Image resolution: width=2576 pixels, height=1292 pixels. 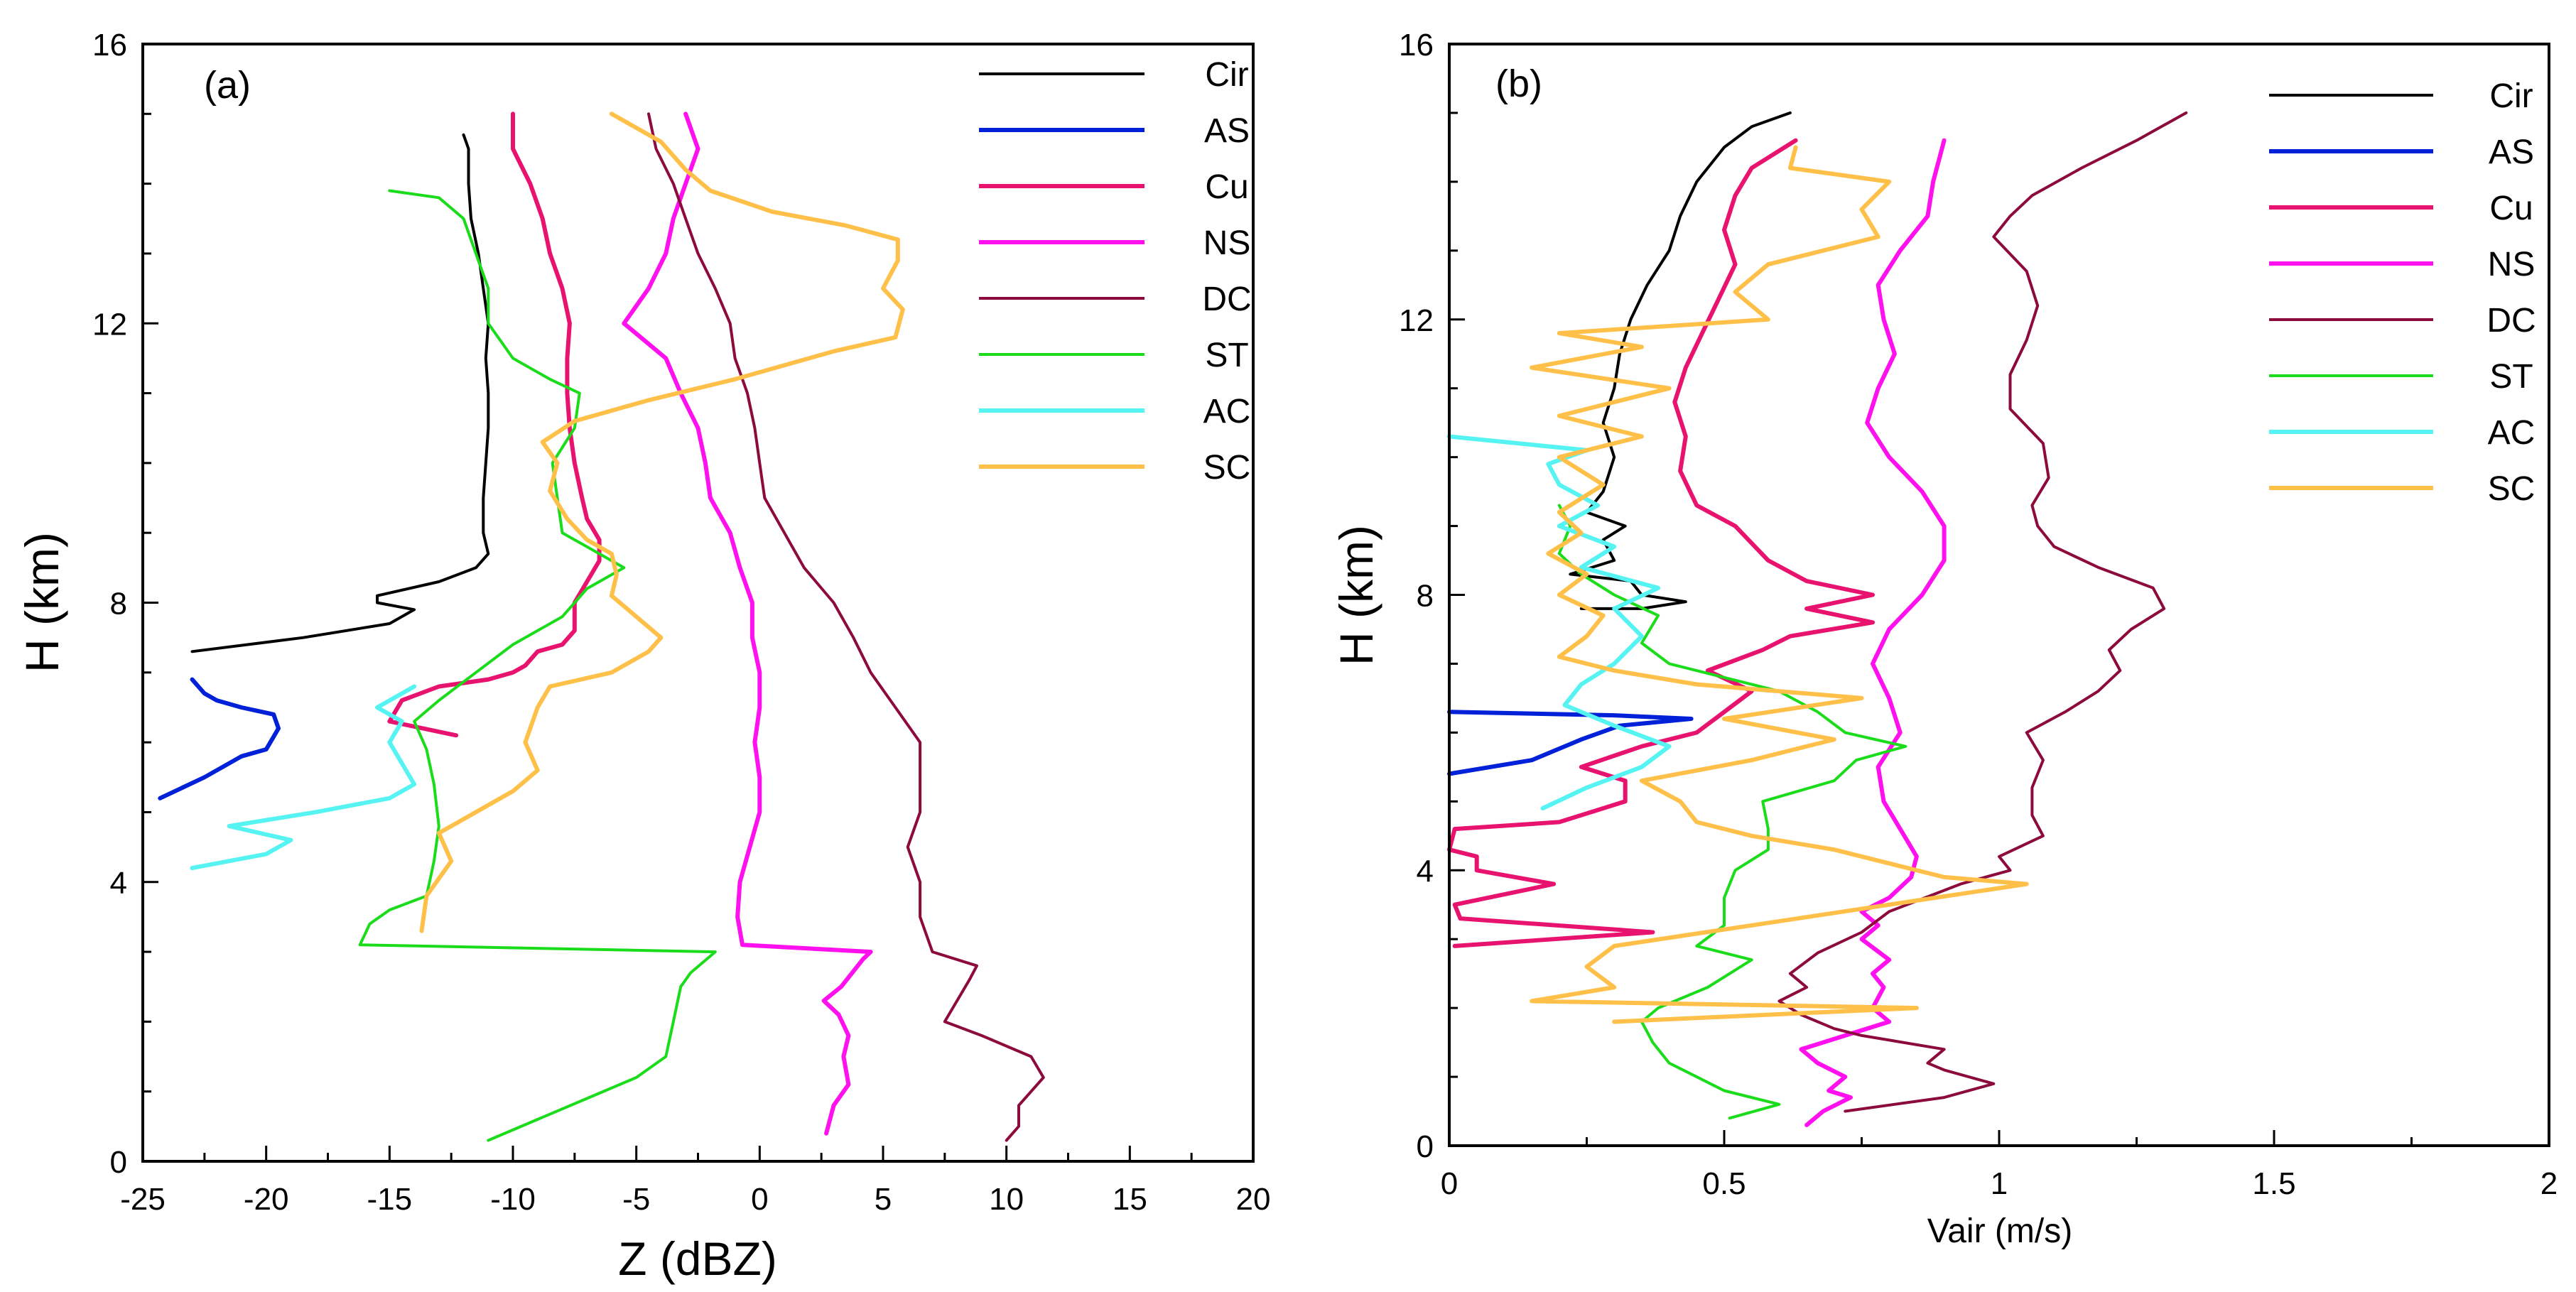 What do you see at coordinates (513, 1199) in the screenshot?
I see `x-tick-label: -10` at bounding box center [513, 1199].